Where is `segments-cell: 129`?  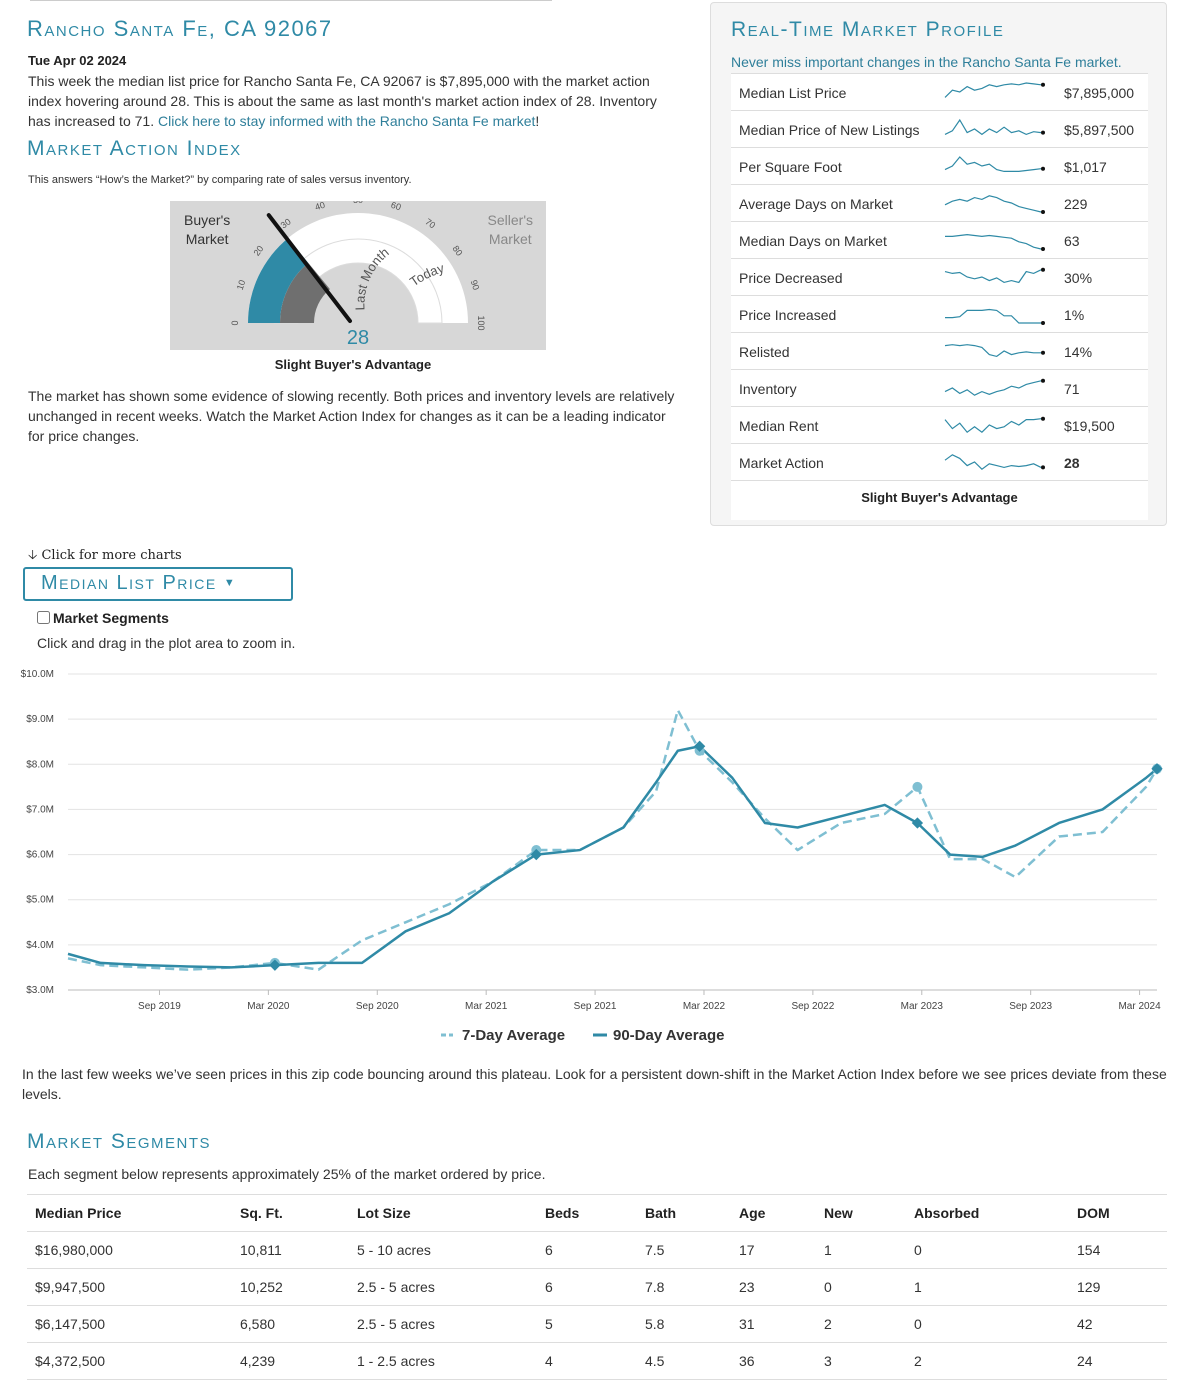 segments-cell: 129 is located at coordinates (1118, 1287).